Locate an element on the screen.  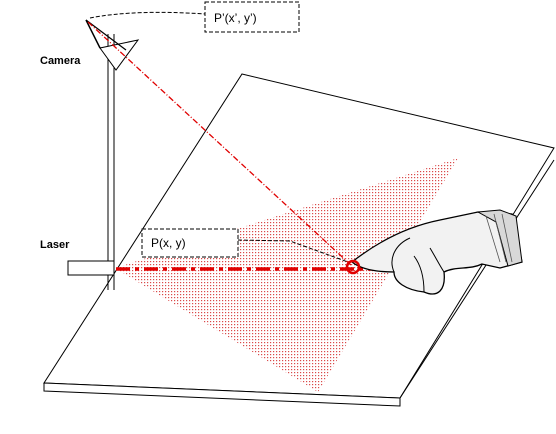
laser-label: Laser is located at coordinates (55, 245).